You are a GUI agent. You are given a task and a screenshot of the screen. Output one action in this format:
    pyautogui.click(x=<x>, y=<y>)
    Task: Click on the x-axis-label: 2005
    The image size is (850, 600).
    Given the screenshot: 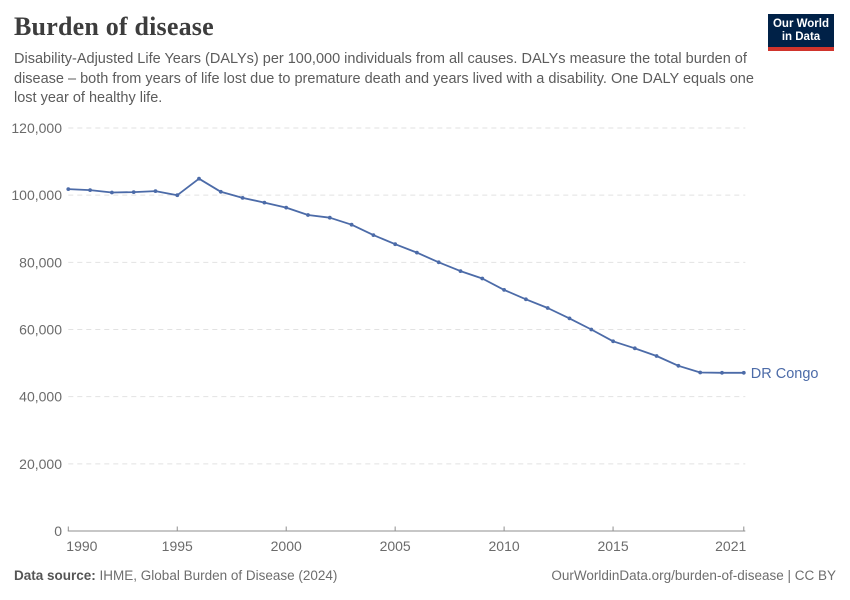 What is the action you would take?
    pyautogui.click(x=395, y=546)
    